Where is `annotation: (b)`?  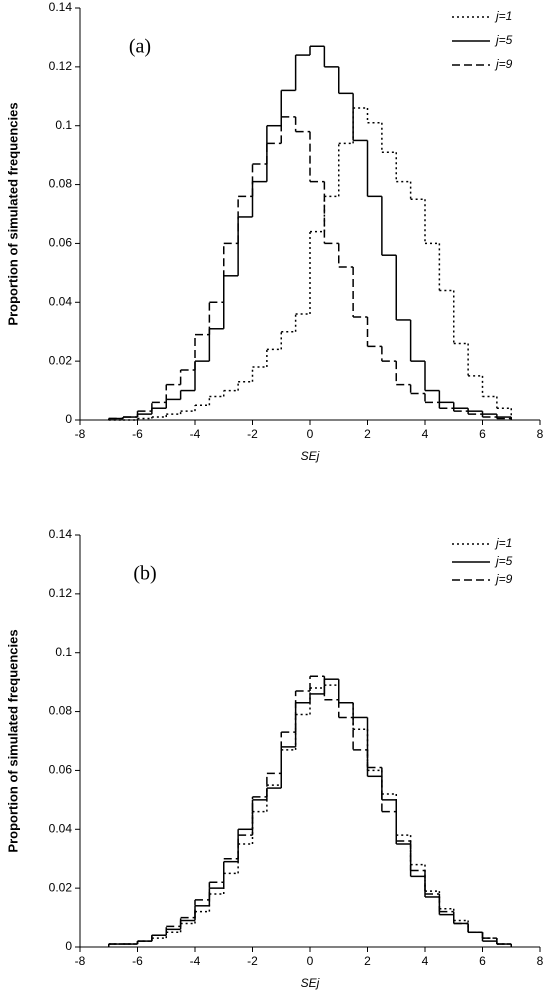
annotation: (b) is located at coordinates (144, 574).